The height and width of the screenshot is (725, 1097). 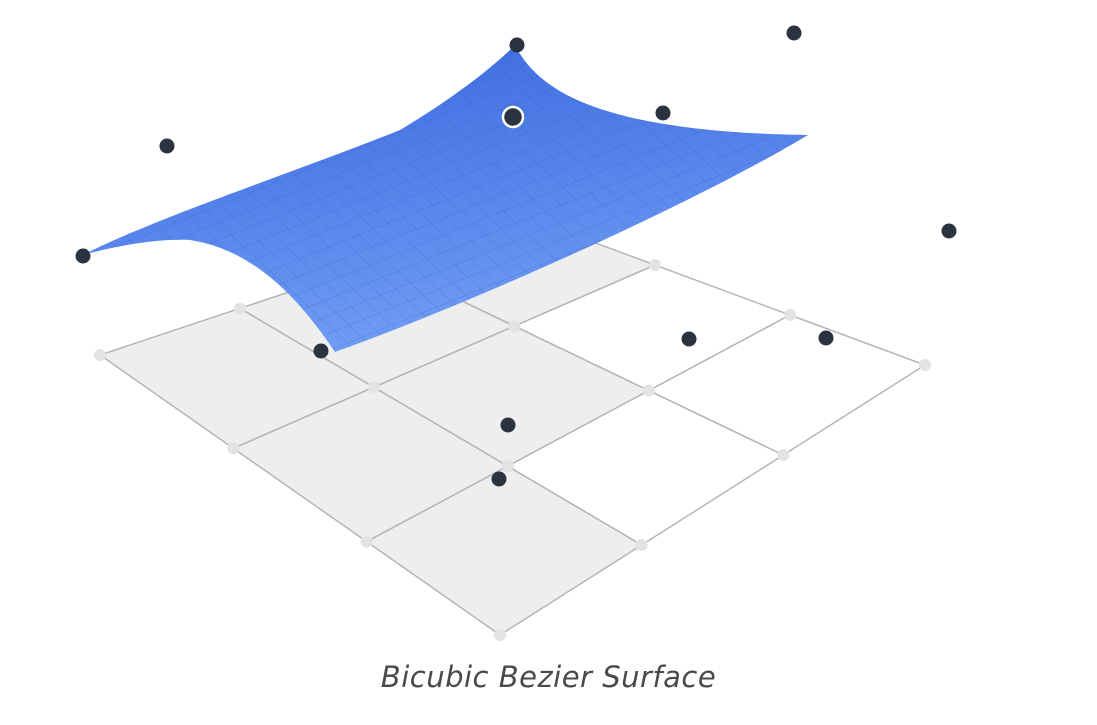 What do you see at coordinates (548, 677) in the screenshot?
I see `diagram-caption: Bicubic Bezier Surface` at bounding box center [548, 677].